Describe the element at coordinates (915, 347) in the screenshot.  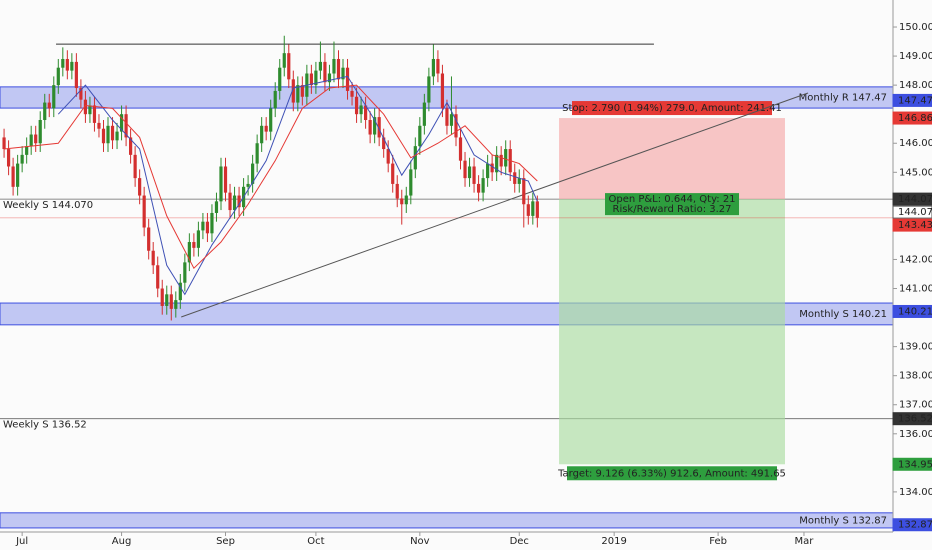
I see `y-tick-label: 139.000` at that location.